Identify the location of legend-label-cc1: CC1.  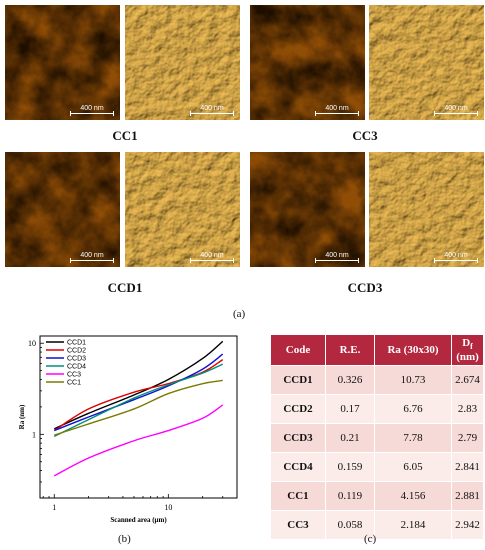
(74, 383).